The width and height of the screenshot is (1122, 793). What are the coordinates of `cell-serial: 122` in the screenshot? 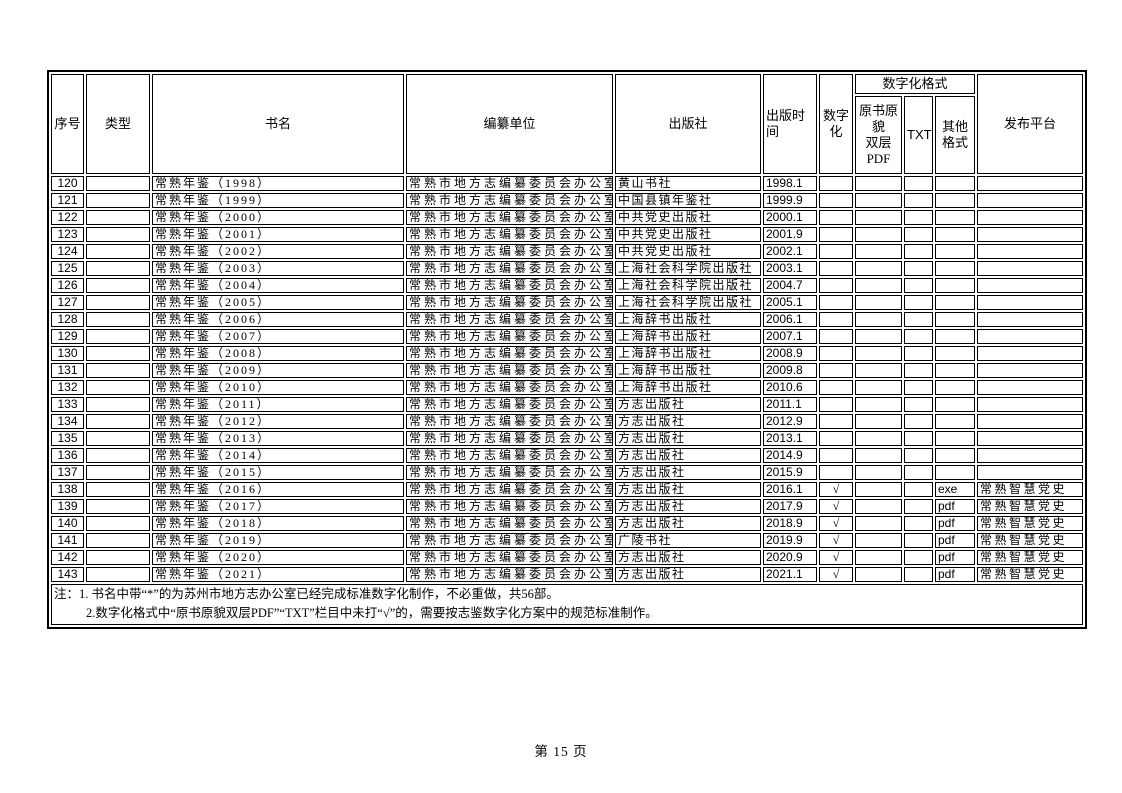 It's located at (67, 217).